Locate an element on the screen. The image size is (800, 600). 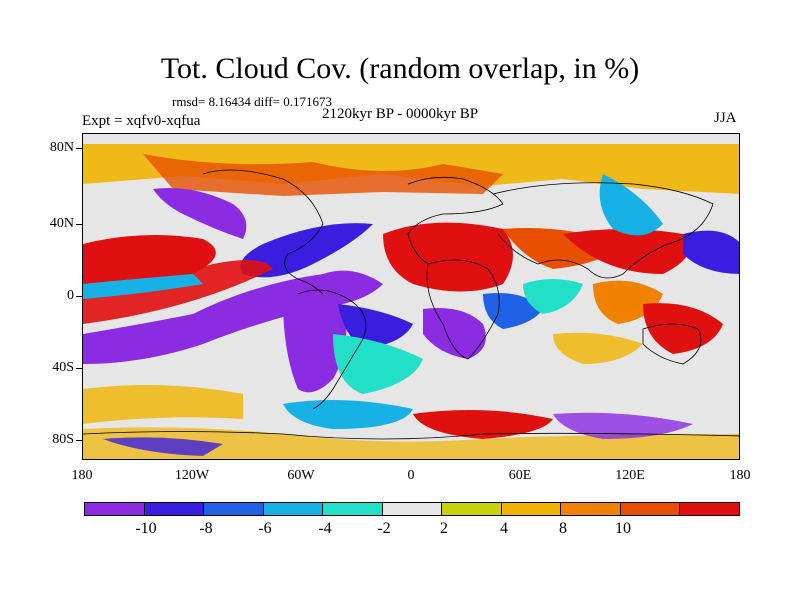
colorbar-label: 10 is located at coordinates (623, 528).